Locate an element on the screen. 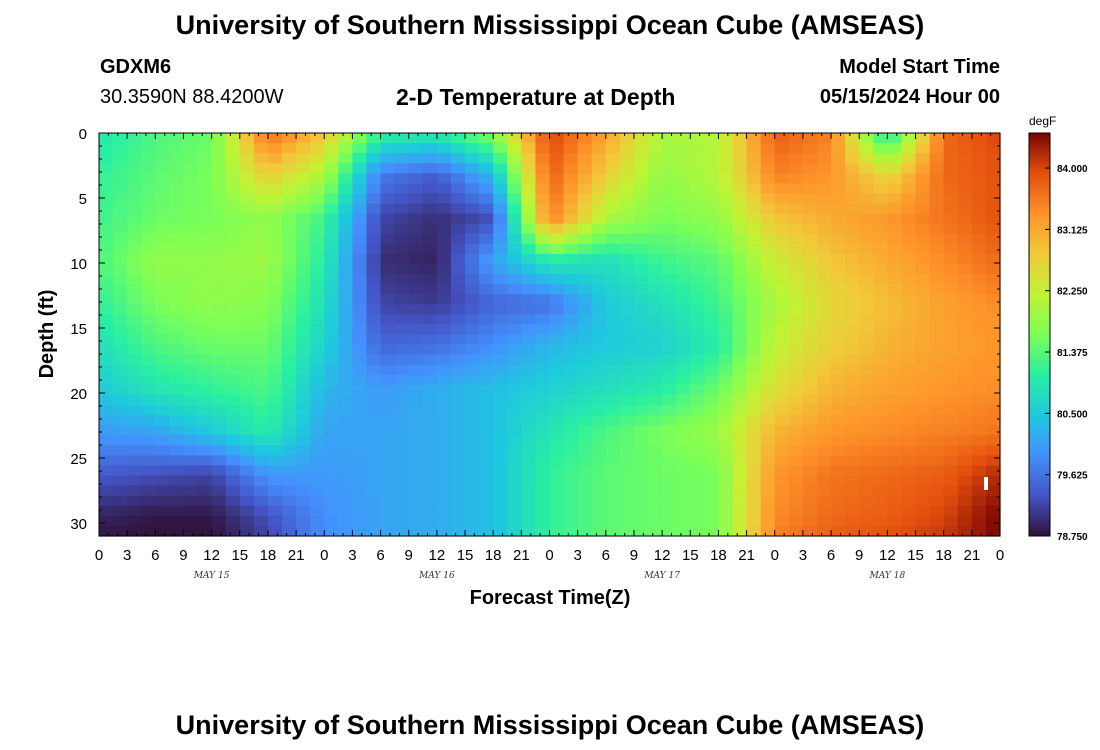 The image size is (1100, 750). x-tick-label: 9 is located at coordinates (859, 555).